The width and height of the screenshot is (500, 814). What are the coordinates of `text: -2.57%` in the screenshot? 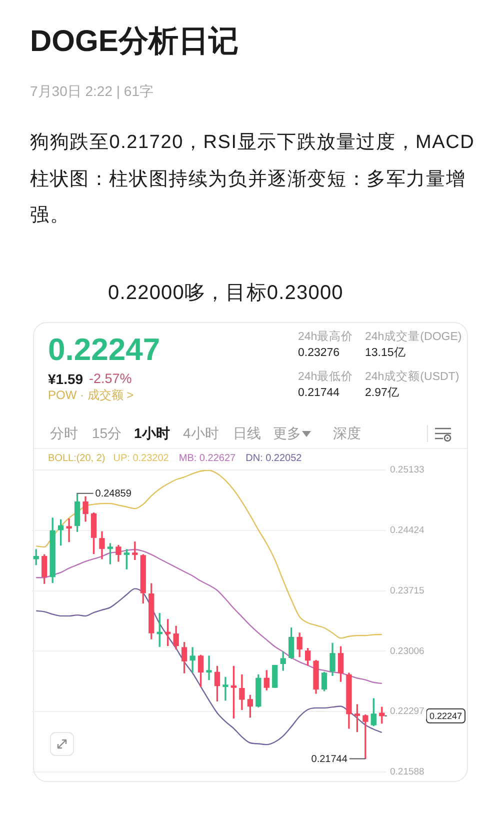 It's located at (110, 378).